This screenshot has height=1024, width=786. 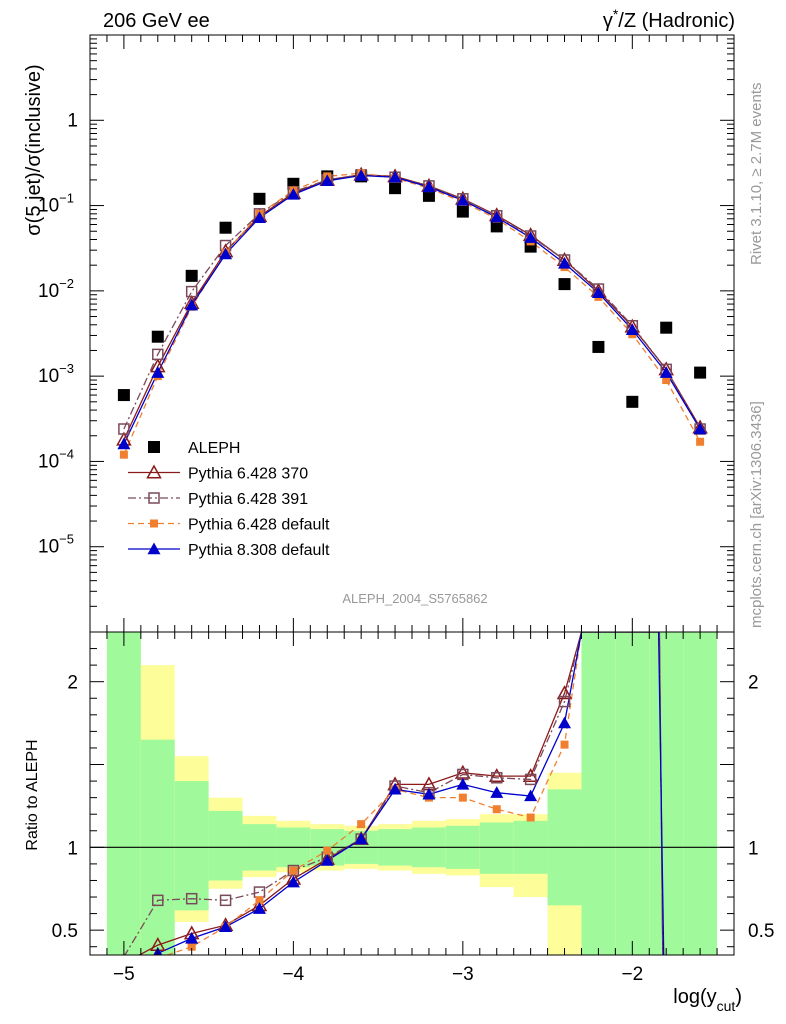 What do you see at coordinates (259, 550) in the screenshot?
I see `legend-label-4: Pythia 8.308 default` at bounding box center [259, 550].